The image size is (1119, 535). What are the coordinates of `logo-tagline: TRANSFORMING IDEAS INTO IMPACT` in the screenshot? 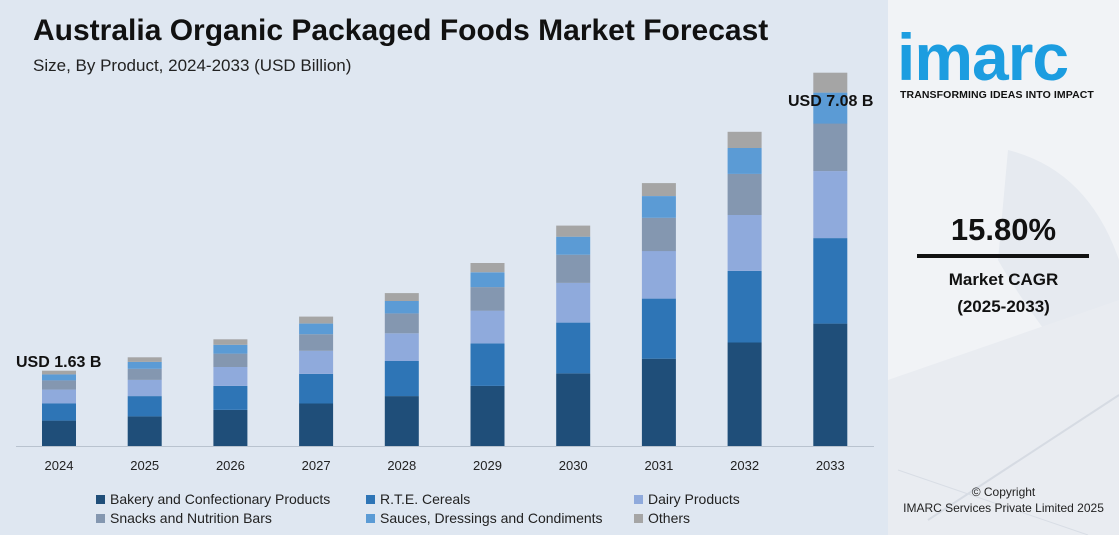 It's located at (997, 95).